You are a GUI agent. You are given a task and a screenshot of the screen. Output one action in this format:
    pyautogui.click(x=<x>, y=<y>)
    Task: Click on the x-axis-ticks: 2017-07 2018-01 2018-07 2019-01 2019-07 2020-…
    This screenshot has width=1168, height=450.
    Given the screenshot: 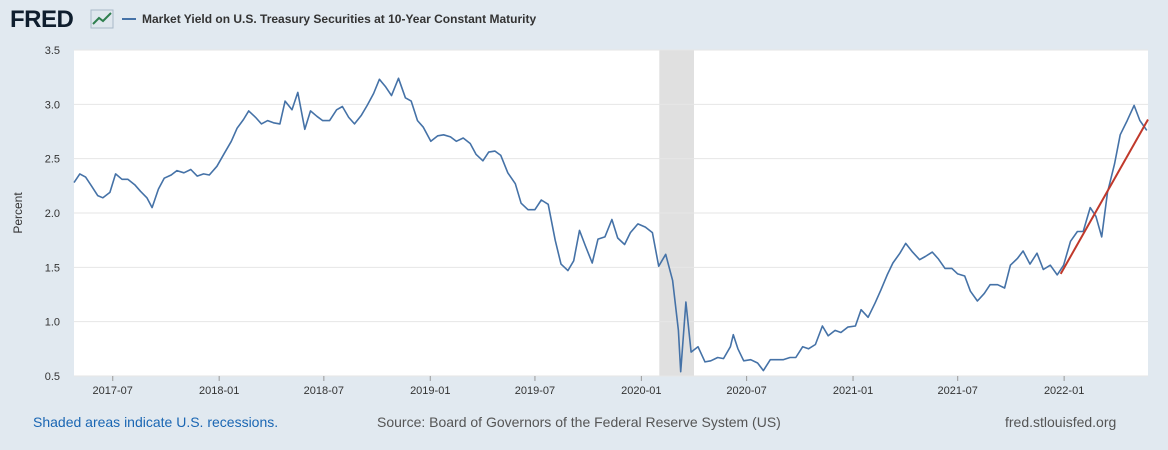 What is the action you would take?
    pyautogui.click(x=588, y=386)
    